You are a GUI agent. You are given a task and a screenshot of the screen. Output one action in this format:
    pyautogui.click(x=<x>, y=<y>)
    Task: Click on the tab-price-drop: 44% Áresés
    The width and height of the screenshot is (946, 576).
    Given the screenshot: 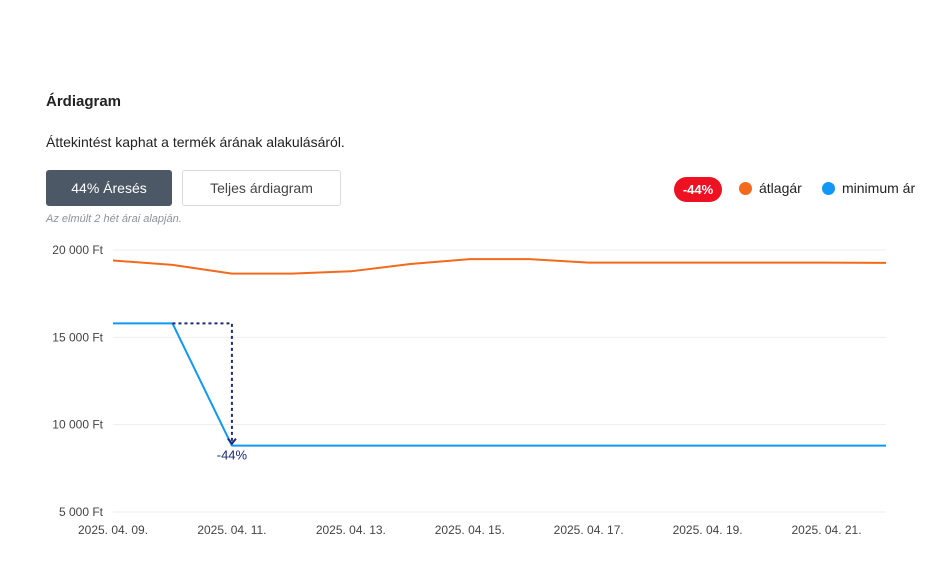 What is the action you would take?
    pyautogui.click(x=109, y=188)
    